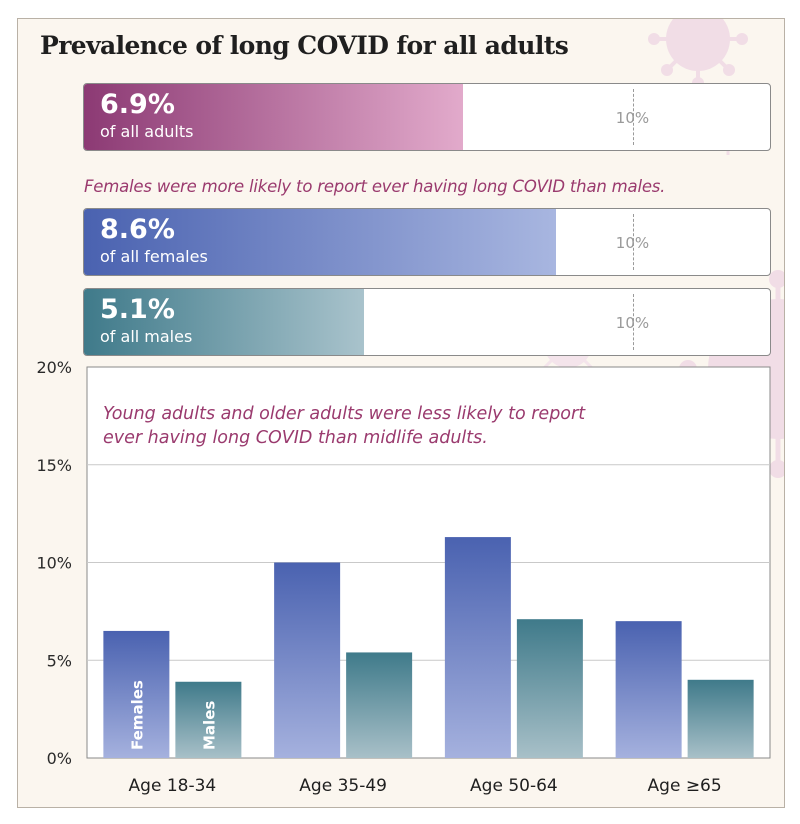 This screenshot has width=800, height=824. Describe the element at coordinates (54, 563) in the screenshot. I see `y-tick-label: 10%` at that location.